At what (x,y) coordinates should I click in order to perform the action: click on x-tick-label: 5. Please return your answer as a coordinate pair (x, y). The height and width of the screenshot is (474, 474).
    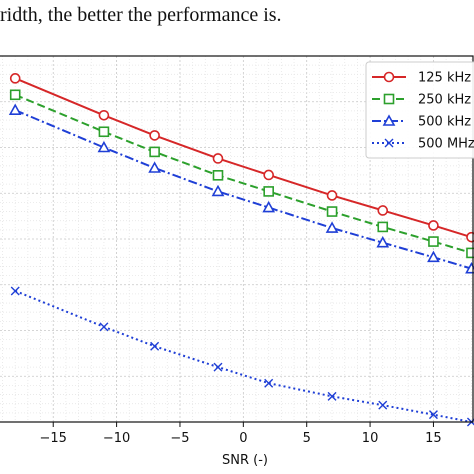
    Looking at the image, I should click on (307, 438).